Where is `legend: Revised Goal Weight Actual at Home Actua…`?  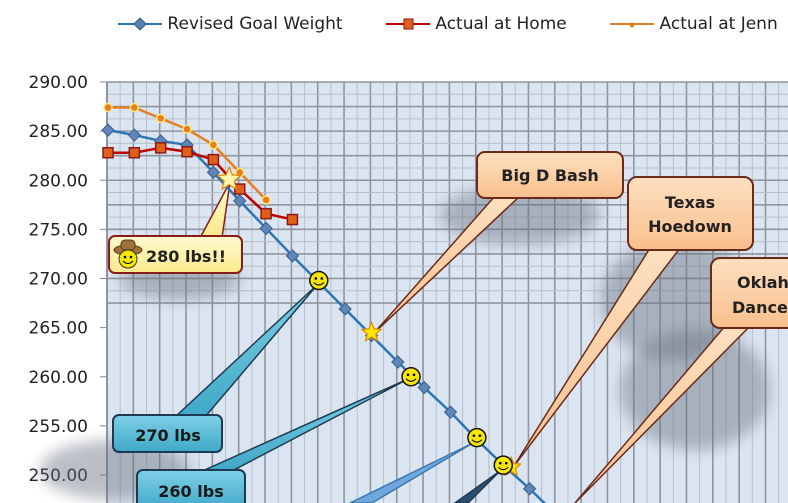
legend: Revised Goal Weight Actual at Home Actua… is located at coordinates (453, 24).